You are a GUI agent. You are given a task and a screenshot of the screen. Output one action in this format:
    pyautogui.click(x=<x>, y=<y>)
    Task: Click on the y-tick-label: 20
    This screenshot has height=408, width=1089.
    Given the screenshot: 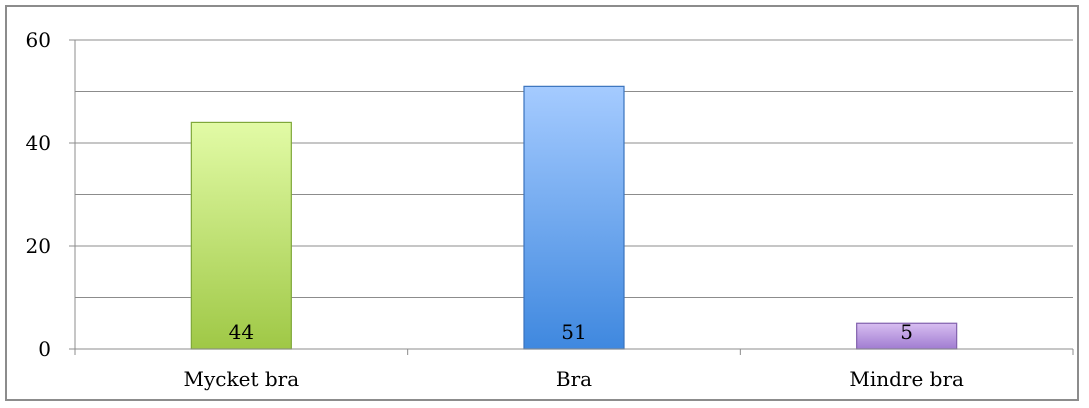 What is the action you would take?
    pyautogui.click(x=38, y=246)
    